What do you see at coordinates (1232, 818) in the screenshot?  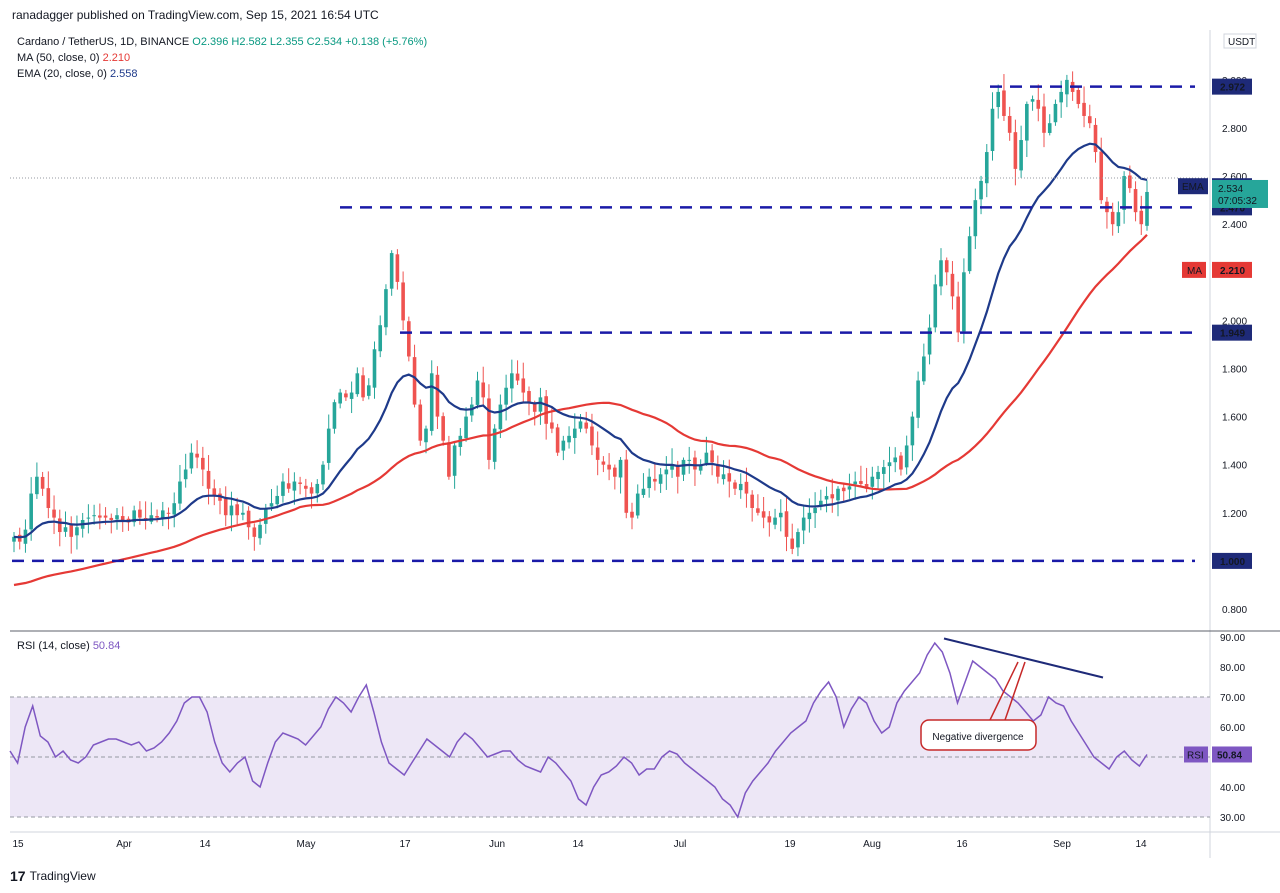 I see `rsi-tick-label: 30.00` at bounding box center [1232, 818].